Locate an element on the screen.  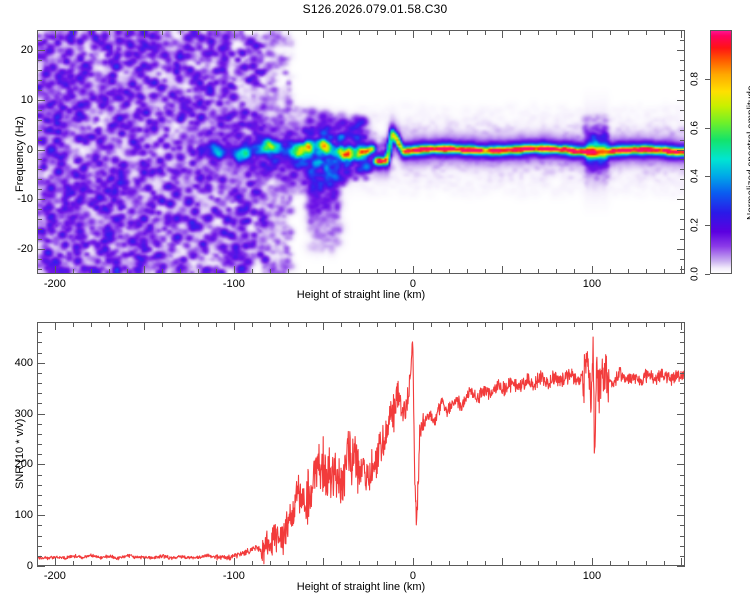
xtick-label: 100 is located at coordinates (592, 576).